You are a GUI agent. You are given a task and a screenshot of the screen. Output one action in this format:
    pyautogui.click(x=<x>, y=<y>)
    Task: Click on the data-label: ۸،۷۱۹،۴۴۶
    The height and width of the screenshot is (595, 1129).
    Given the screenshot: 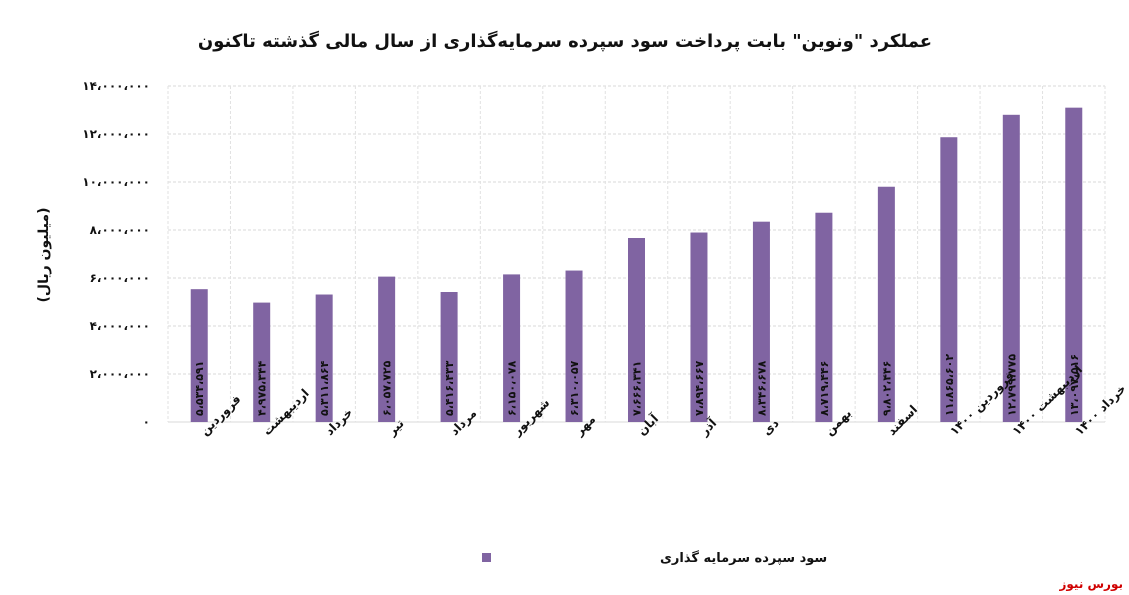 What is the action you would take?
    pyautogui.click(x=824, y=388)
    